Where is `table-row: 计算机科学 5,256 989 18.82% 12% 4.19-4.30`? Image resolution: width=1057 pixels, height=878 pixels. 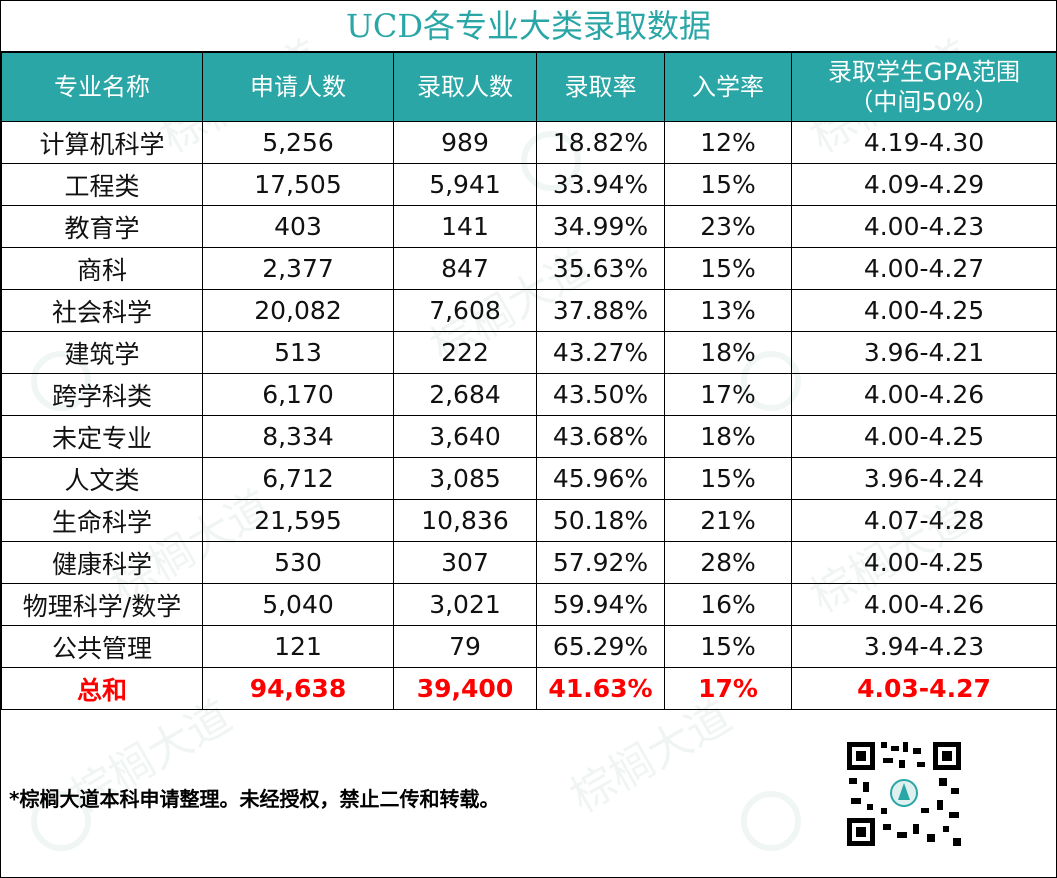 table-row: 计算机科学 5,256 989 18.82% 12% 4.19-4.30 is located at coordinates (529, 142).